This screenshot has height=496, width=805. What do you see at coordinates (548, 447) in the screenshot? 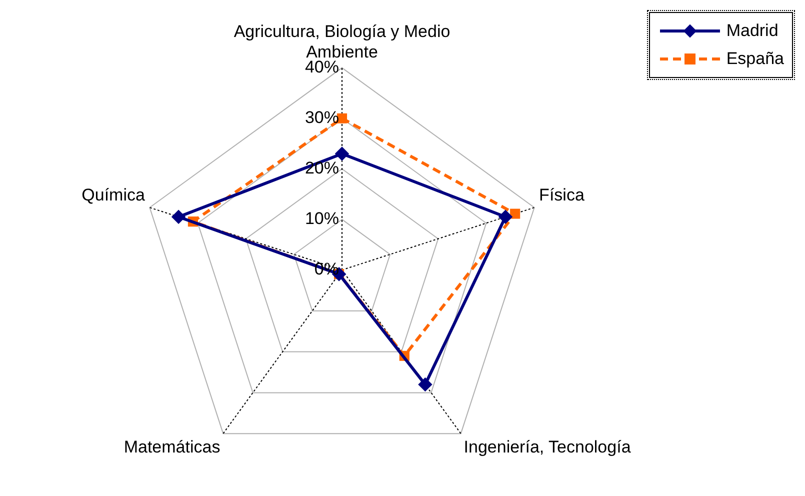
I see `spoke-label: Ingeniería, Tecnología` at bounding box center [548, 447].